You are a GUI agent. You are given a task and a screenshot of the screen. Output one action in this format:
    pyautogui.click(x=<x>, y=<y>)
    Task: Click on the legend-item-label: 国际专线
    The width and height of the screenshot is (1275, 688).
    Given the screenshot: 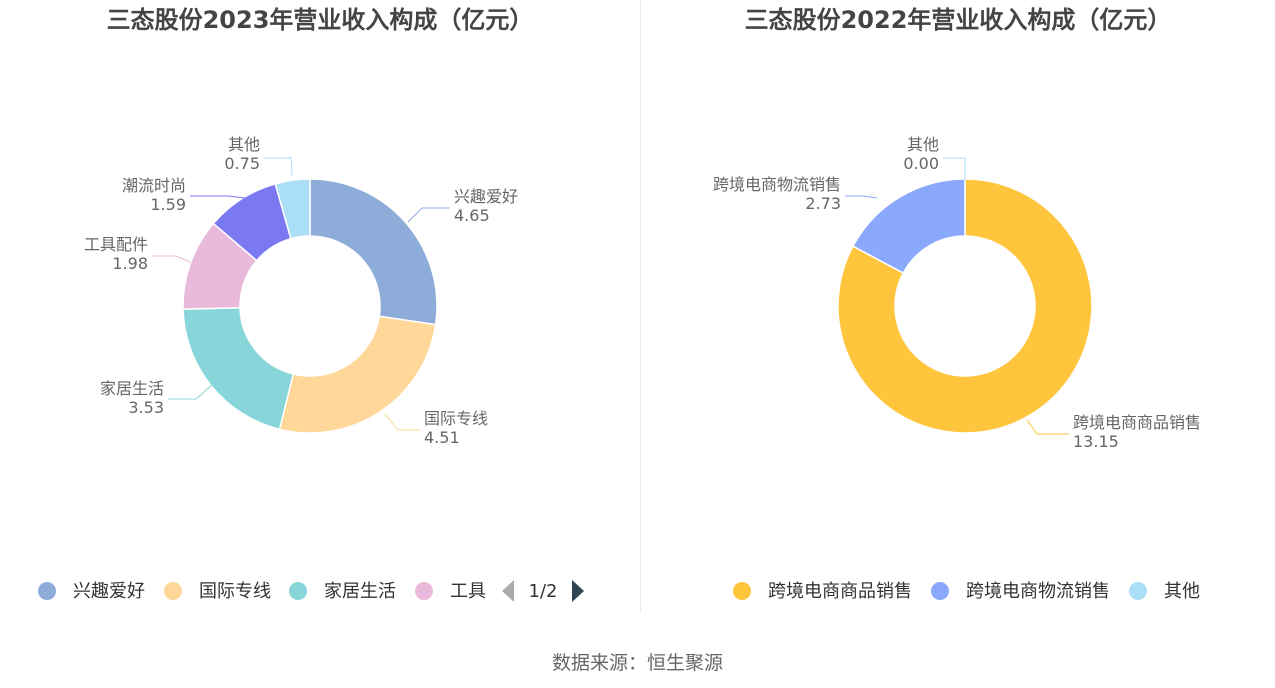 What is the action you would take?
    pyautogui.click(x=235, y=591)
    